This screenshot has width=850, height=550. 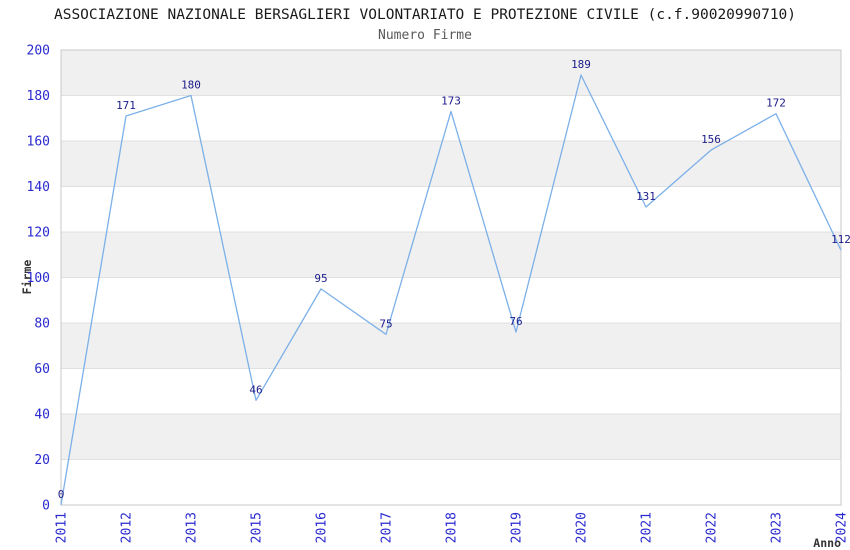 What do you see at coordinates (451, 100) in the screenshot?
I see `data-label: 173` at bounding box center [451, 100].